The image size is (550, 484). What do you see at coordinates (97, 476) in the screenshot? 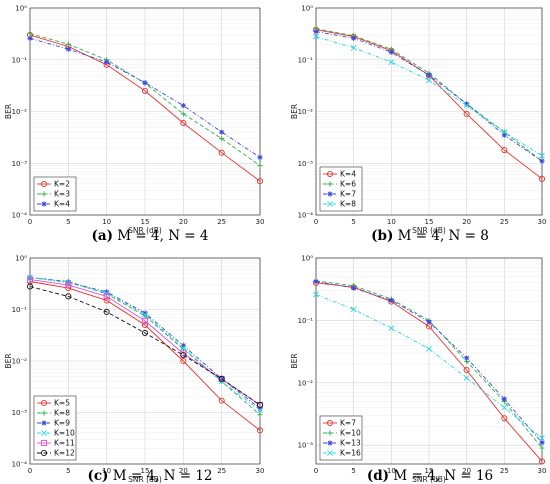
I see `caption-letter: (c)` at bounding box center [97, 476].